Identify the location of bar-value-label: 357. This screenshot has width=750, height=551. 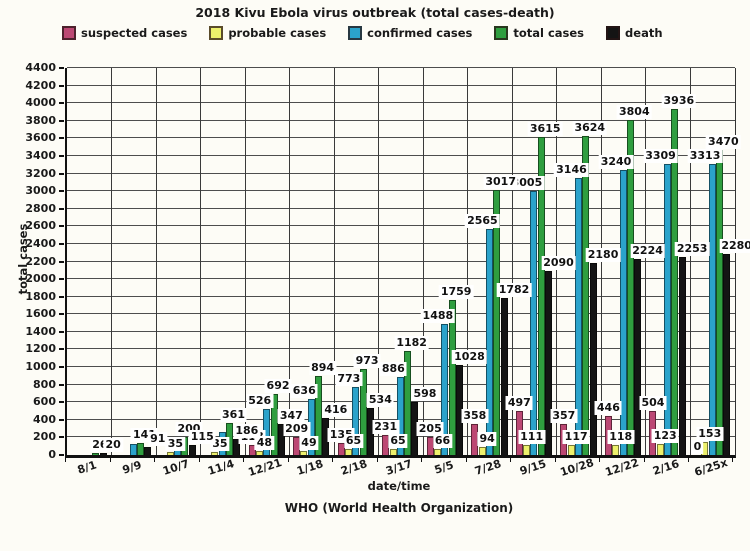
(564, 415).